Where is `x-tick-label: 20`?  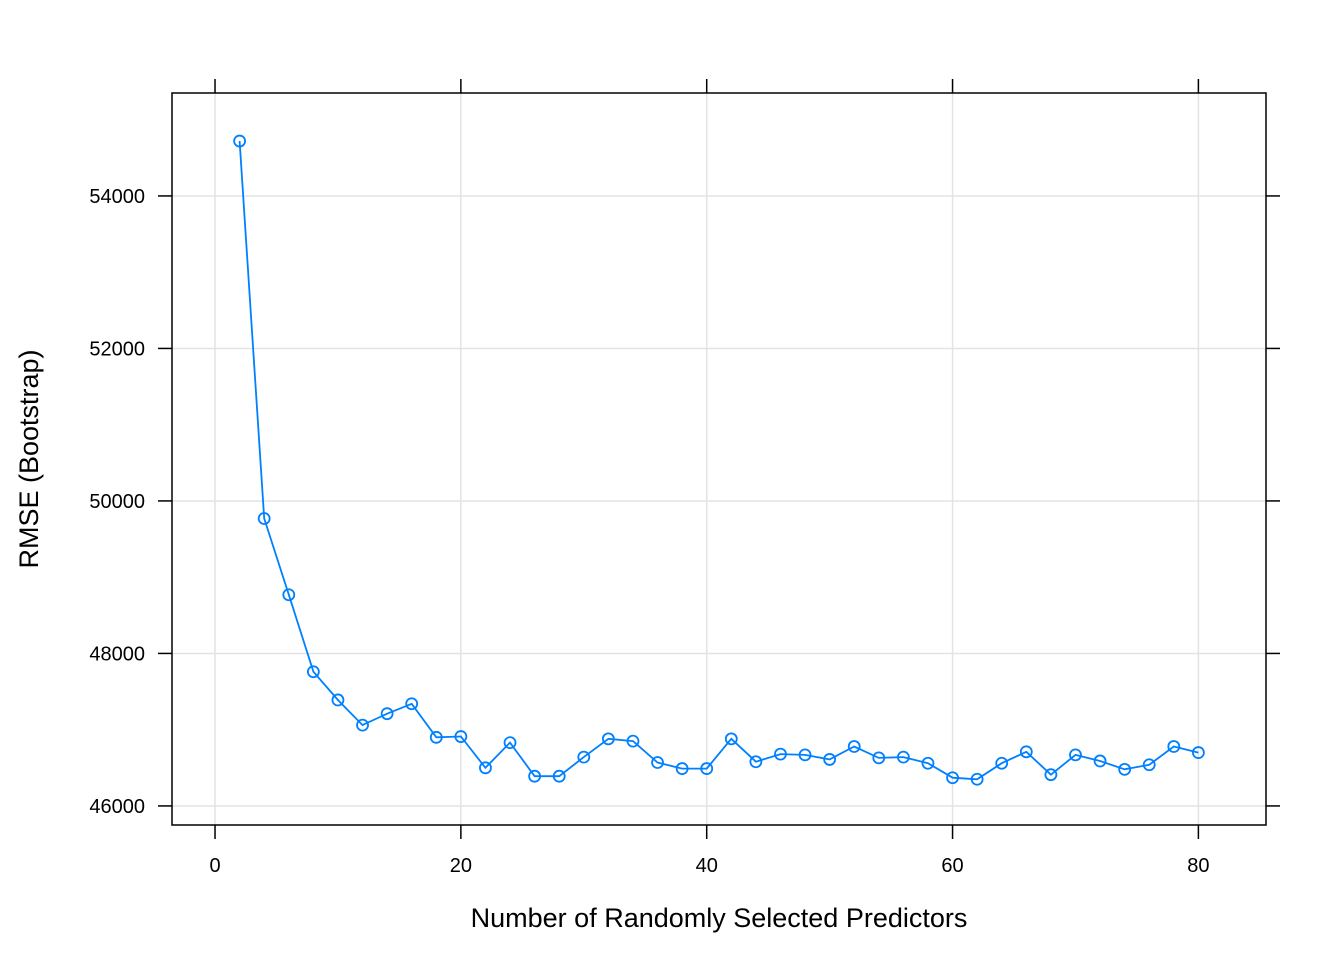
x-tick-label: 20 is located at coordinates (461, 866).